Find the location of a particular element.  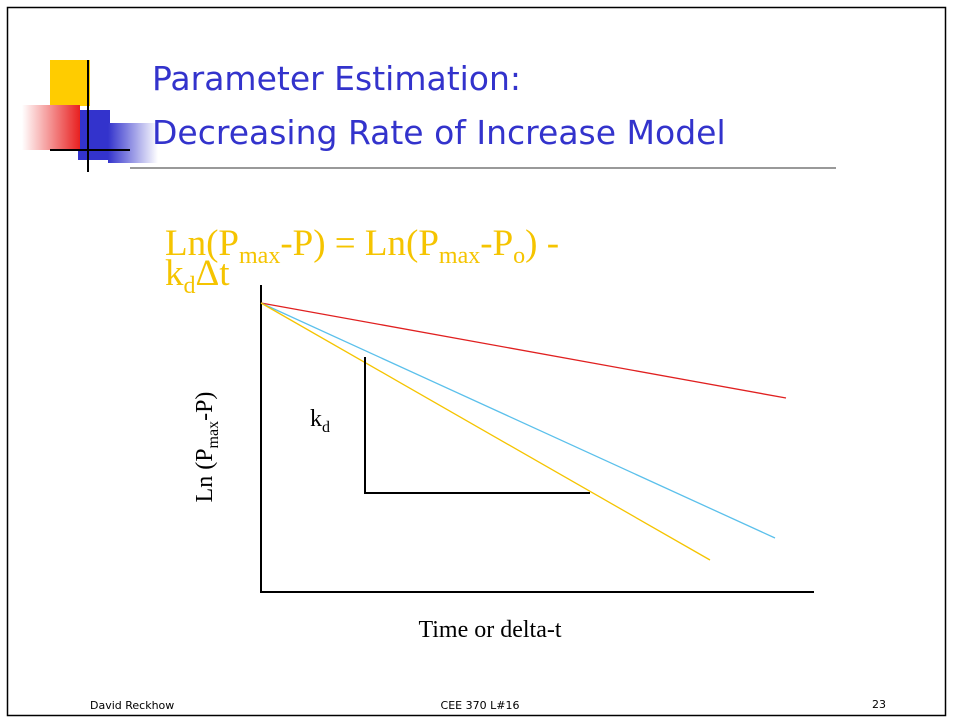

logo is located at coordinates (90, 116).